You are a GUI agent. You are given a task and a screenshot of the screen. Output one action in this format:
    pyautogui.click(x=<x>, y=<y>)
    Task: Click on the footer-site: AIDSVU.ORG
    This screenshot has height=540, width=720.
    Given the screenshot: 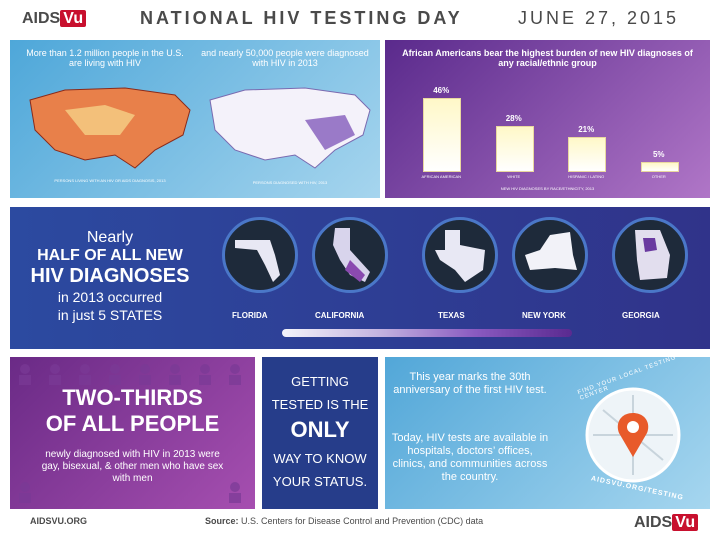 What is the action you would take?
    pyautogui.click(x=59, y=521)
    